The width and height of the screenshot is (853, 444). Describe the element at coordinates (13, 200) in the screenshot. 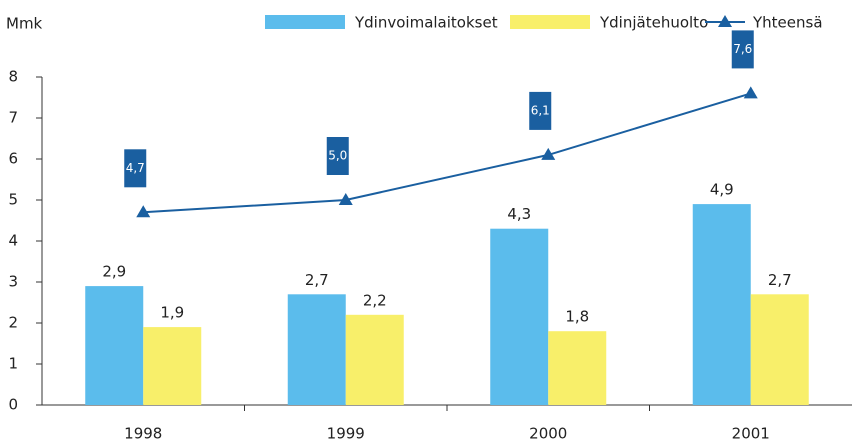

I see `y-tick-label: 5` at that location.